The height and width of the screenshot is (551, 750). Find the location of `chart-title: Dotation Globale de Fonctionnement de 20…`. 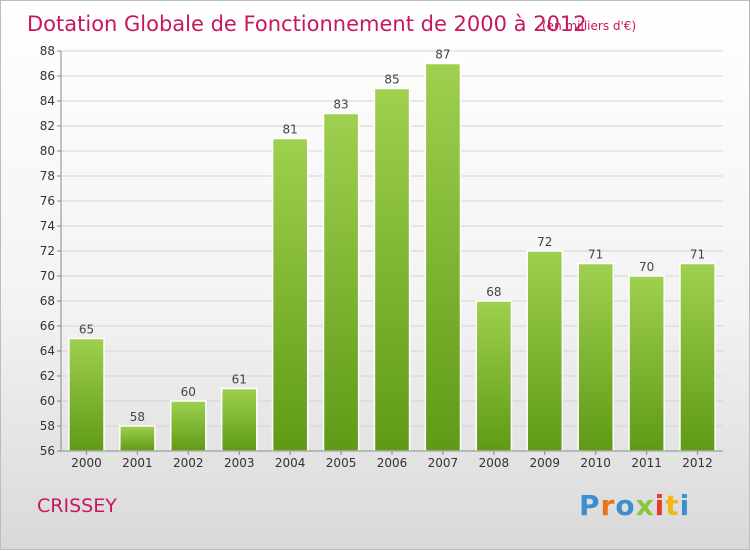

chart-title: Dotation Globale de Fonctionnement de 20… is located at coordinates (307, 24).